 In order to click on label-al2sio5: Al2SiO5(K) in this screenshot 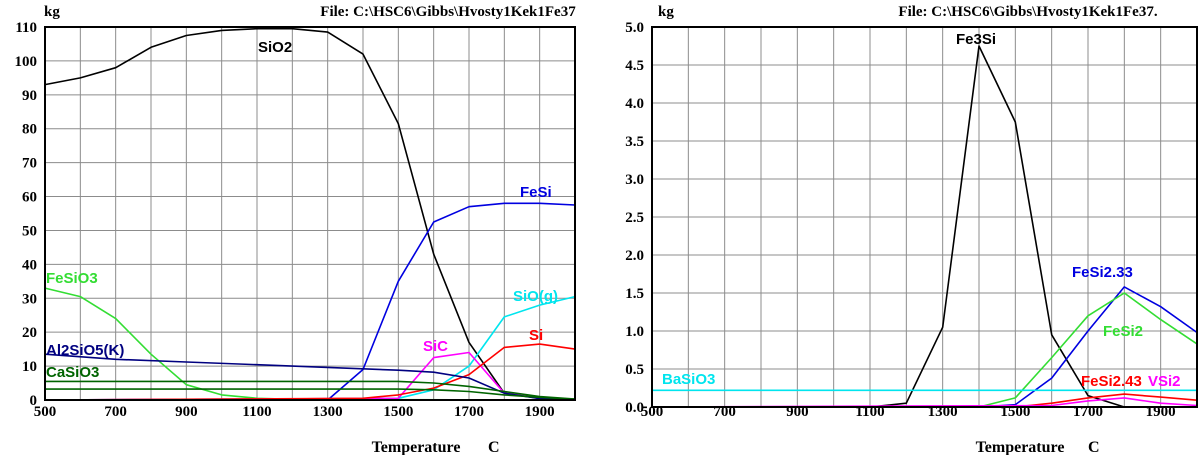, I will do `click(85, 350)`.